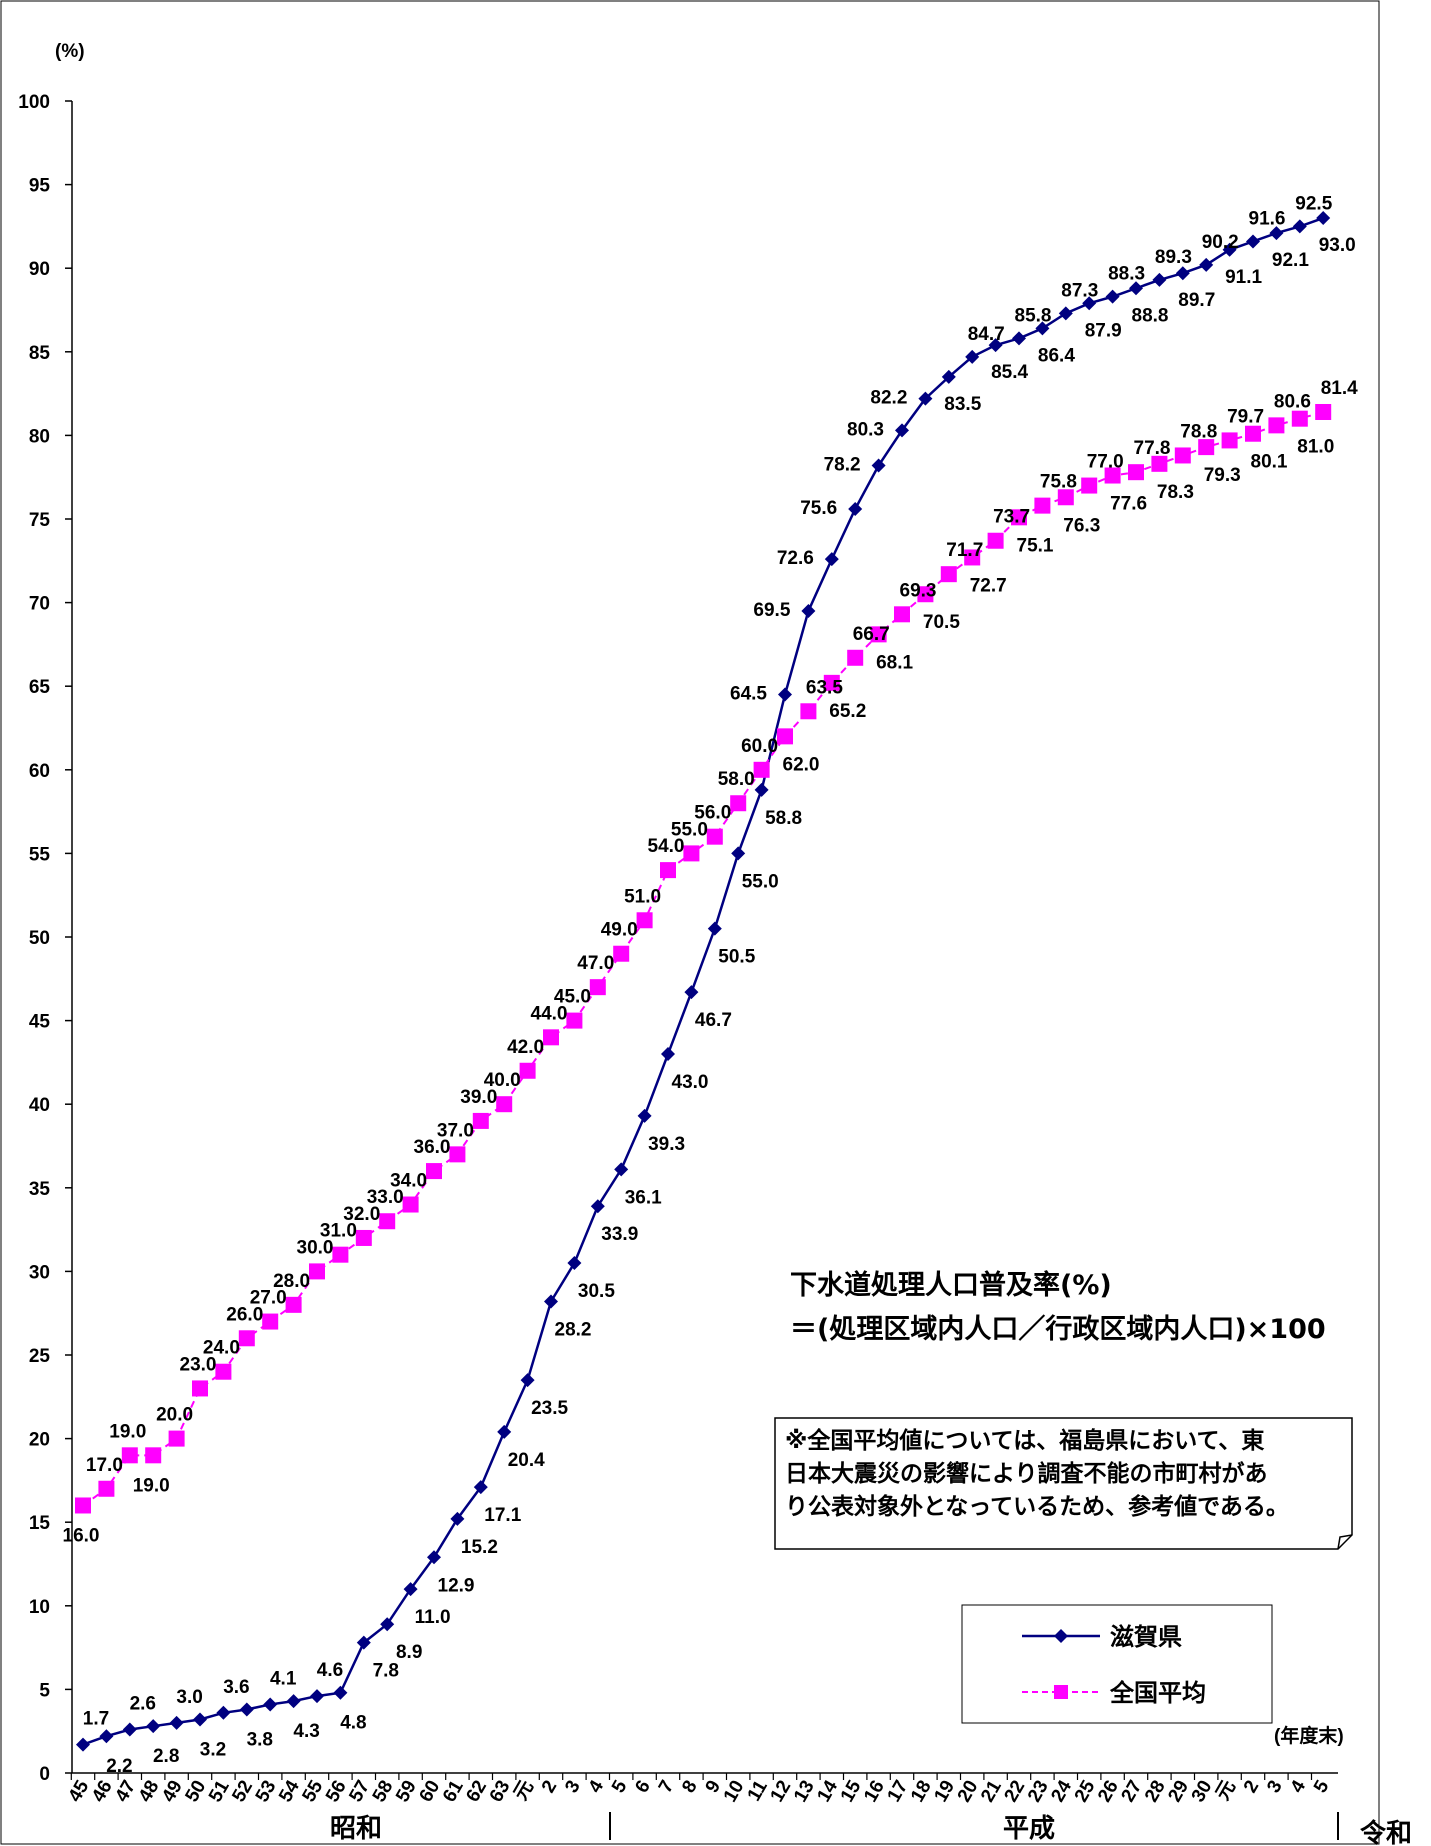  What do you see at coordinates (39, 1440) in the screenshot?
I see `y-tick-label: 20` at bounding box center [39, 1440].